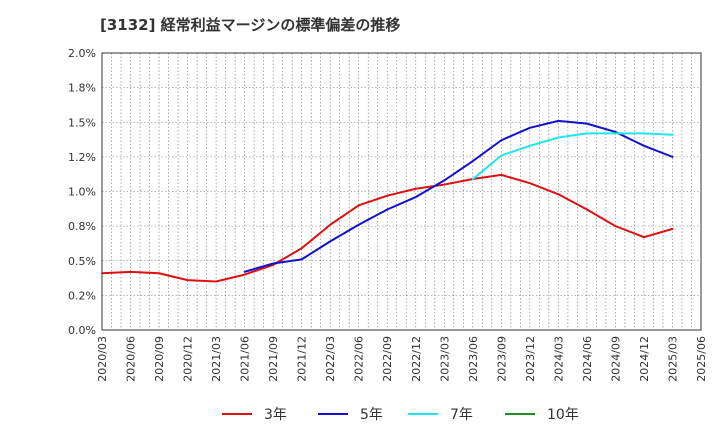 This screenshot has width=720, height=440. What do you see at coordinates (273, 359) in the screenshot?
I see `x-tick-label: 2021/09` at bounding box center [273, 359].